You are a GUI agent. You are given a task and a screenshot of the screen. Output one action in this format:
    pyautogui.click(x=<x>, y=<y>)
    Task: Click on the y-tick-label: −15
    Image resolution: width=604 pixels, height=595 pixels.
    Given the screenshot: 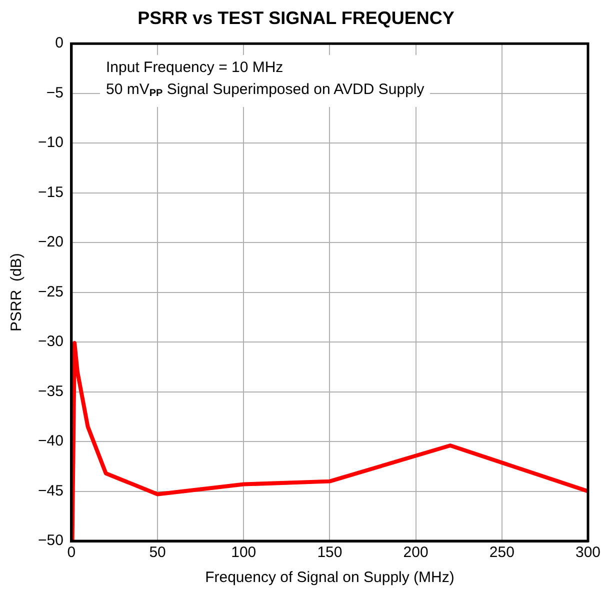 What is the action you would take?
    pyautogui.click(x=51, y=192)
    